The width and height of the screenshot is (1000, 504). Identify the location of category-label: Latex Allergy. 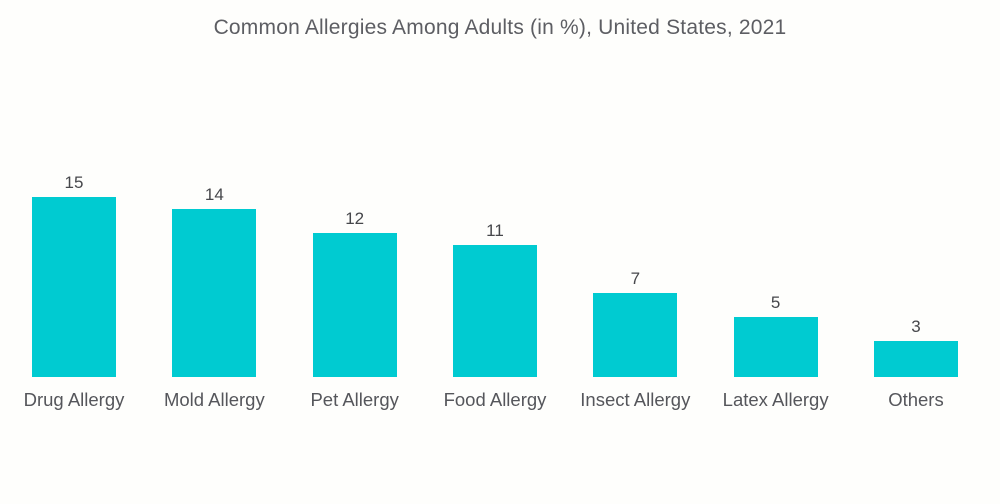
(775, 399).